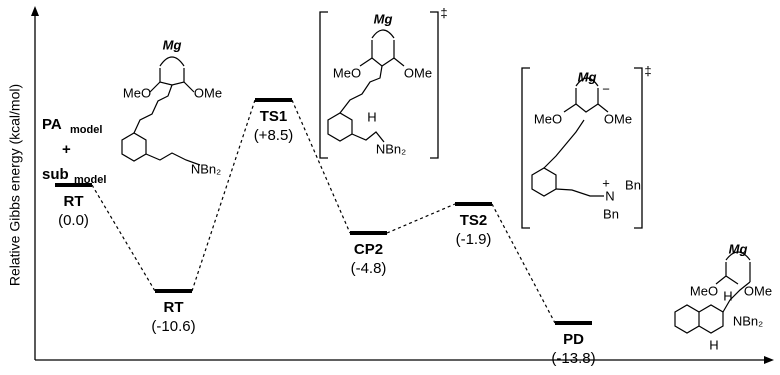 The height and width of the screenshot is (375, 780). What do you see at coordinates (274, 135) in the screenshot?
I see `level-value: (+8.5)` at bounding box center [274, 135].